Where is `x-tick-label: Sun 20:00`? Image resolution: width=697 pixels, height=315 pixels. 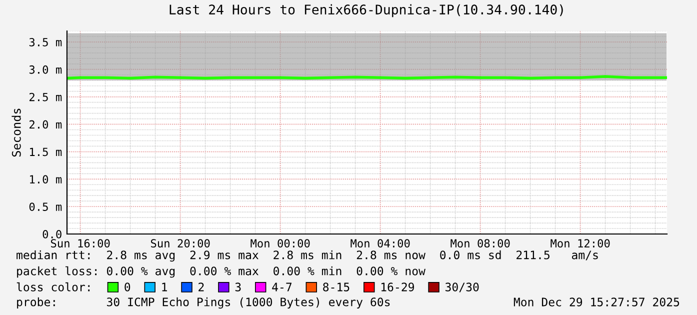
x-tick-label: Sun 20:00 is located at coordinates (180, 243).